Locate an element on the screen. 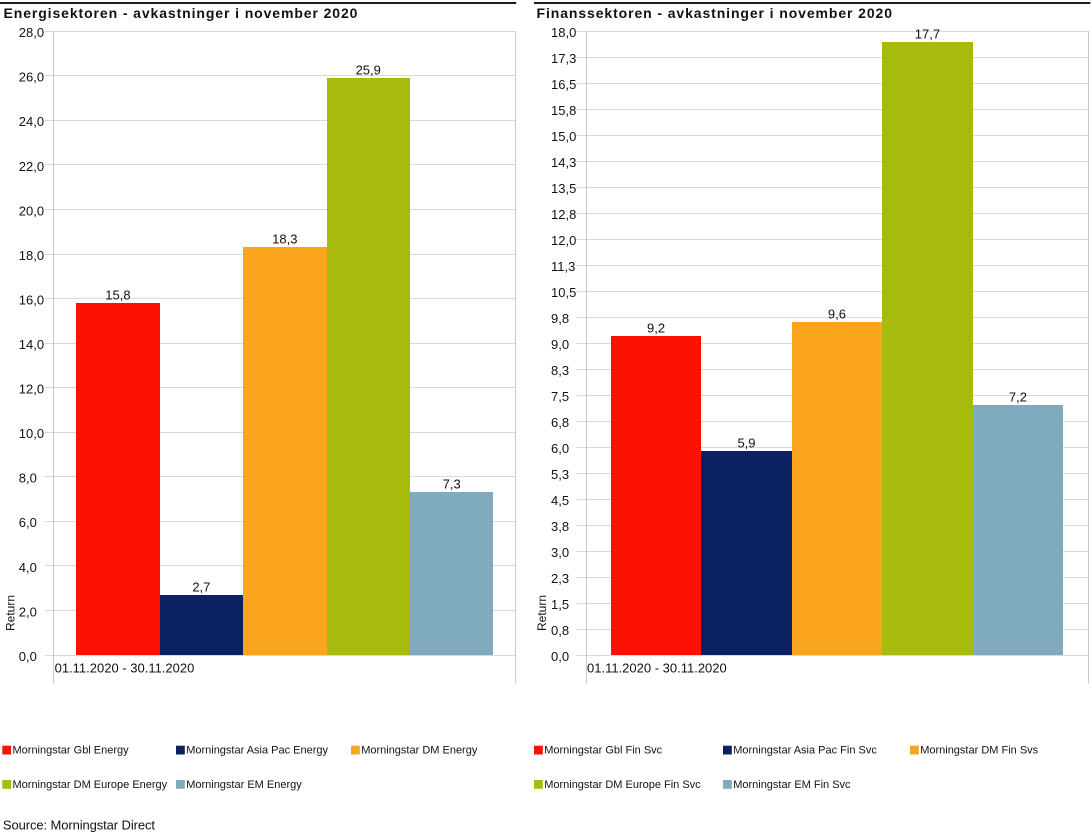  svg-text: 9,6 is located at coordinates (837, 314).